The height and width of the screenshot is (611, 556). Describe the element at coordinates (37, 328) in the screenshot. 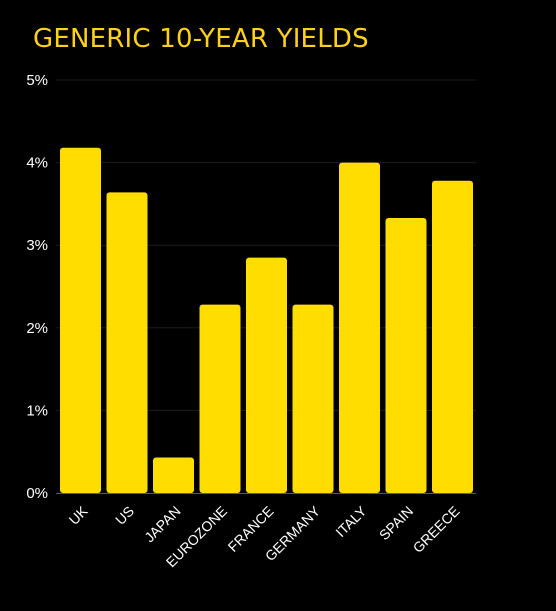

I see `y-tick-label: 2%` at that location.